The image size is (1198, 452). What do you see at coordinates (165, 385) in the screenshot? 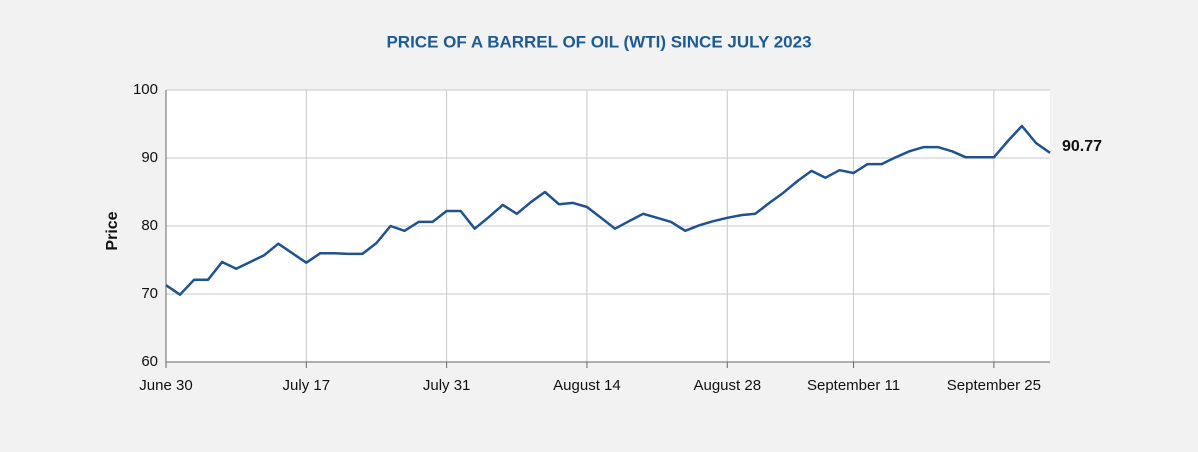
I see `x-tick-label: June 30` at bounding box center [165, 385].